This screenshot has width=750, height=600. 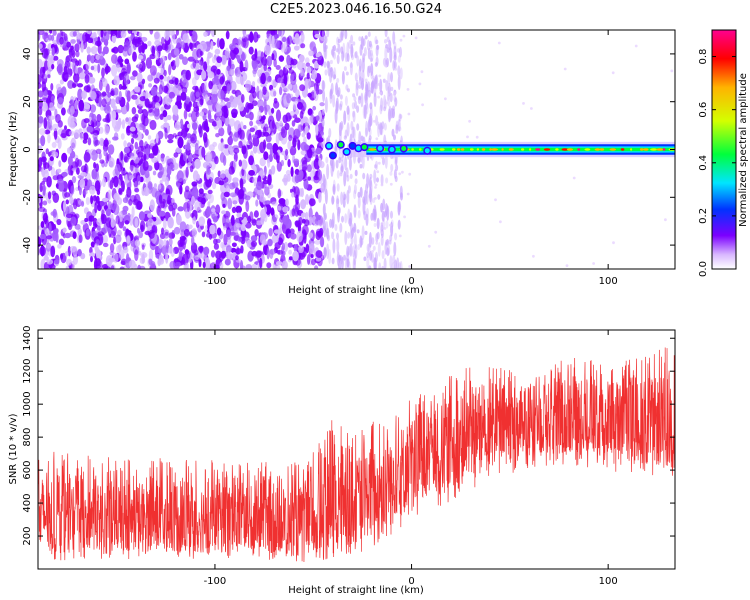 What do you see at coordinates (27, 403) in the screenshot?
I see `snr-ytick-label: 1000` at bounding box center [27, 403].